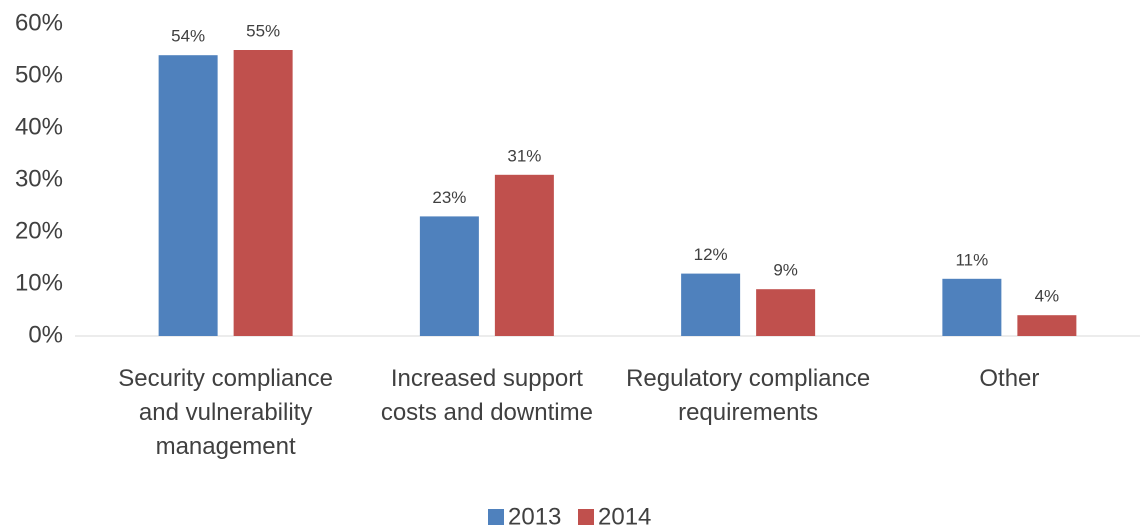 The height and width of the screenshot is (529, 1140). I want to click on y-tick-label: 40%, so click(39, 126).